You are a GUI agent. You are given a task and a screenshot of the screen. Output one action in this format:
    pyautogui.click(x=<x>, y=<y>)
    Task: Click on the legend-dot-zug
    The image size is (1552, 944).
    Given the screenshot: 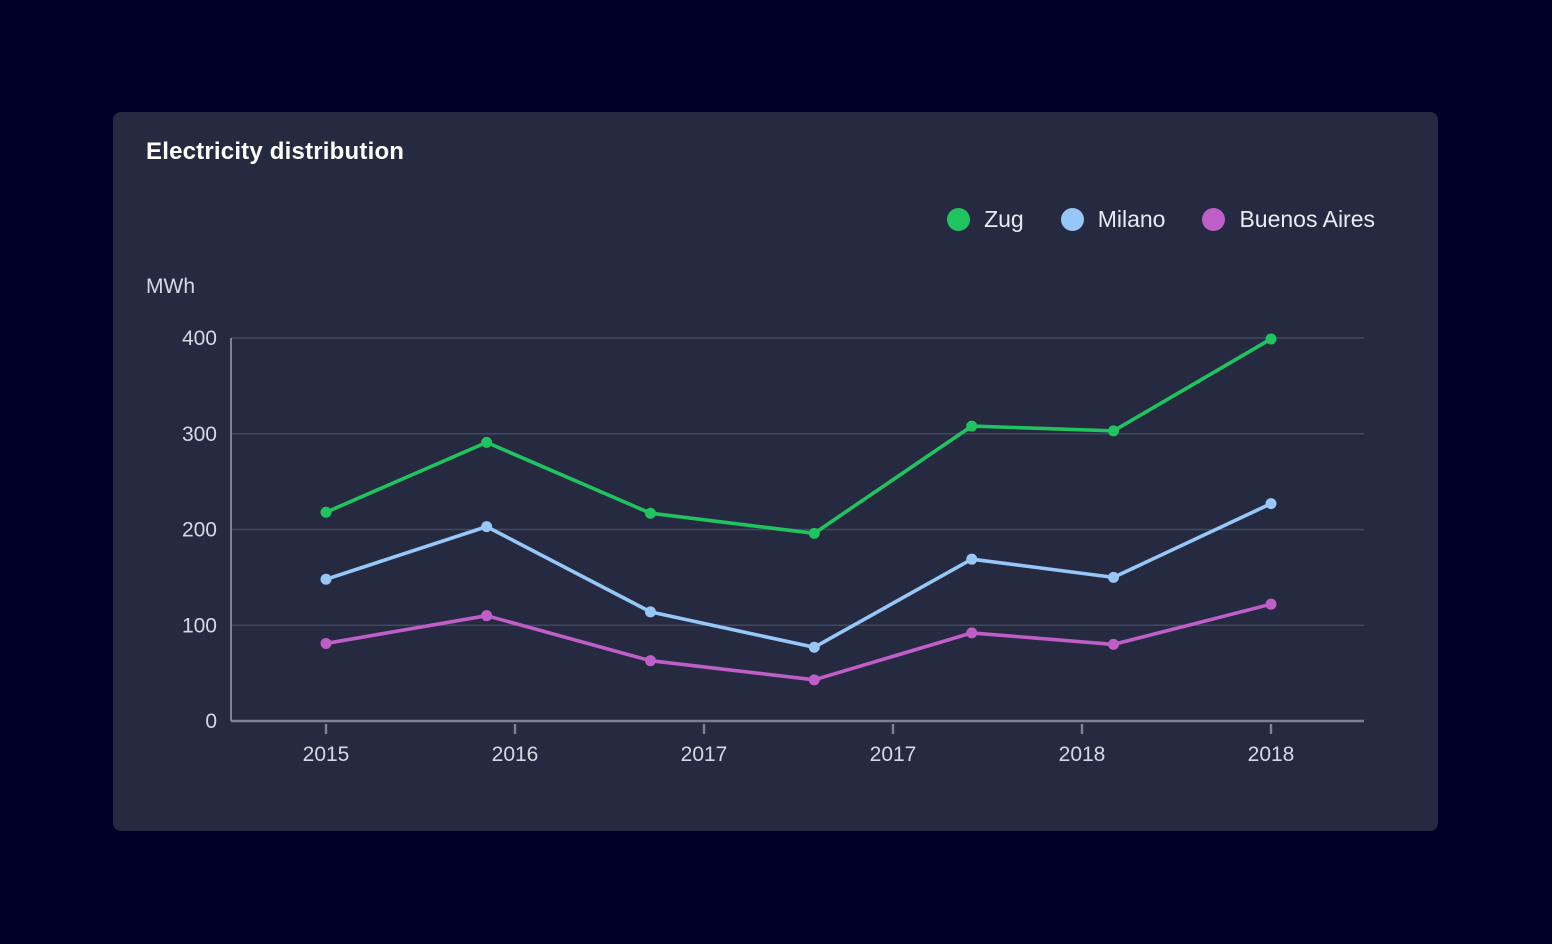 What is the action you would take?
    pyautogui.click(x=959, y=219)
    